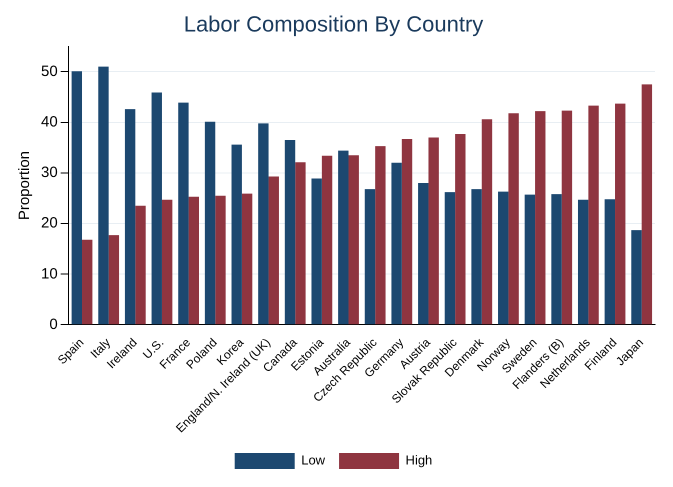 This screenshot has height=487, width=673. Describe the element at coordinates (25, 185) in the screenshot. I see `y-axis-title: Proportion` at that location.